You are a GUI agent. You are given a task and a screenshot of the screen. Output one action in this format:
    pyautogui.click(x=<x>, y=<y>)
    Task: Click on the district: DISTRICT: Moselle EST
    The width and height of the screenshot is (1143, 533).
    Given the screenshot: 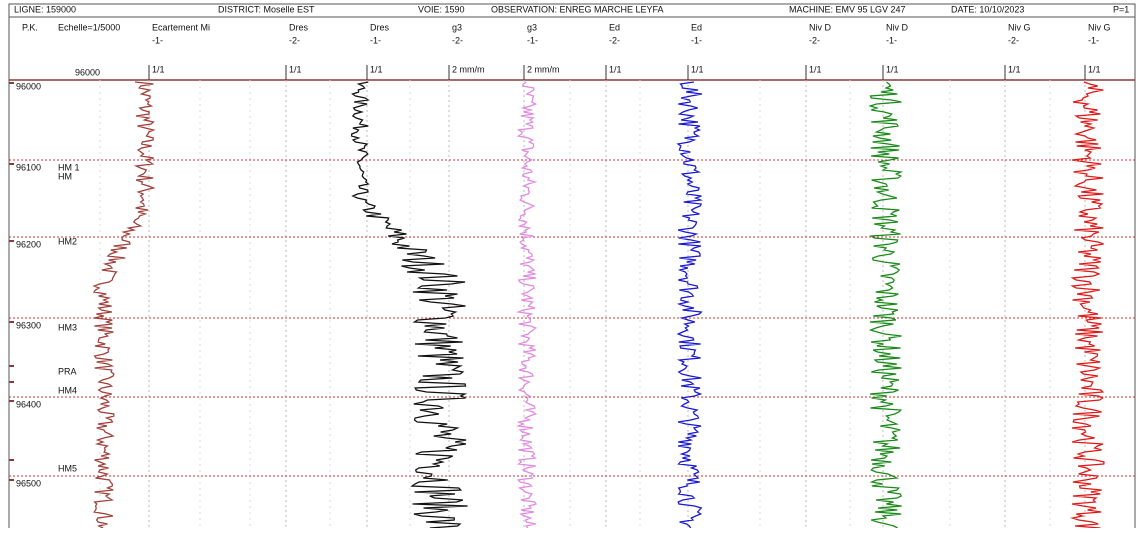 What is the action you would take?
    pyautogui.click(x=266, y=9)
    